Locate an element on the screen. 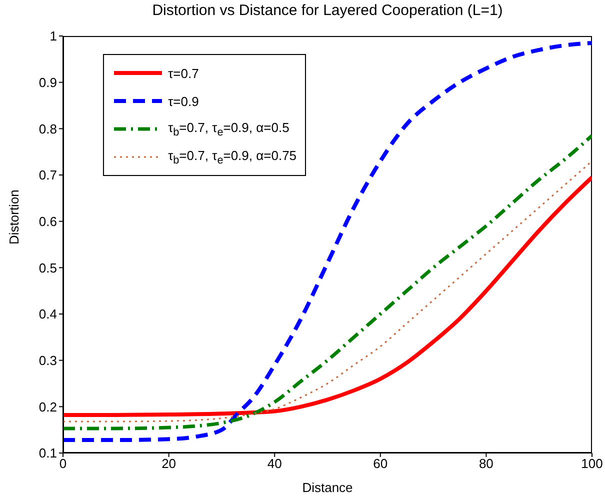 The width and height of the screenshot is (605, 498). x-tick-label: 40 is located at coordinates (274, 464).